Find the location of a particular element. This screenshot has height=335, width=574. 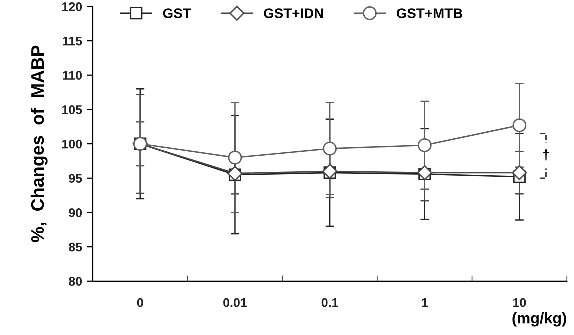

legend-label: GST+IDN is located at coordinates (294, 13).